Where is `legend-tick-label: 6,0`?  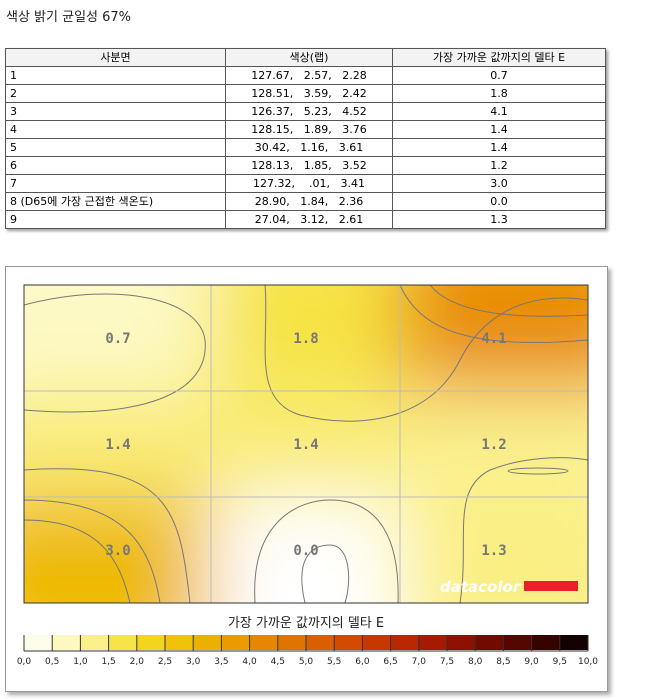
legend-tick-label: 6,0 is located at coordinates (362, 662).